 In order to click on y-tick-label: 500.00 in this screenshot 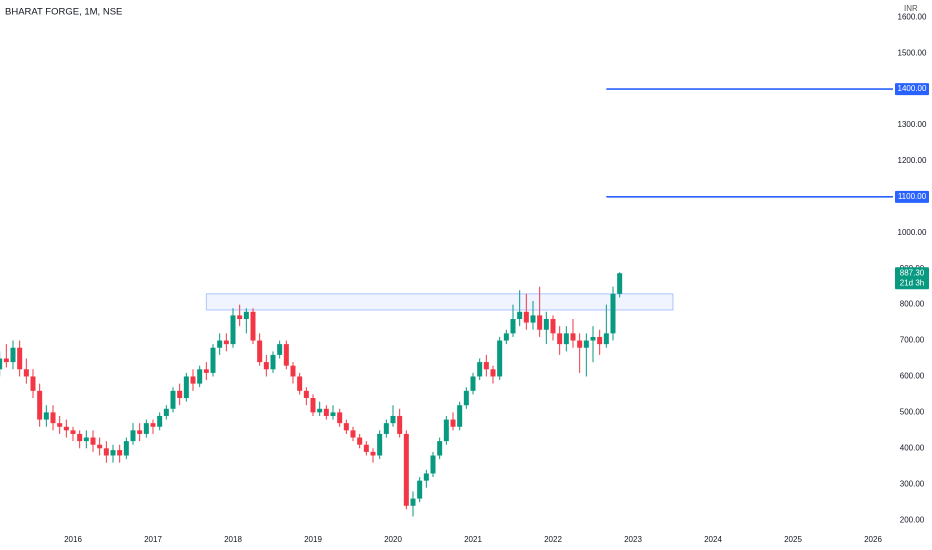, I will do `click(912, 411)`.